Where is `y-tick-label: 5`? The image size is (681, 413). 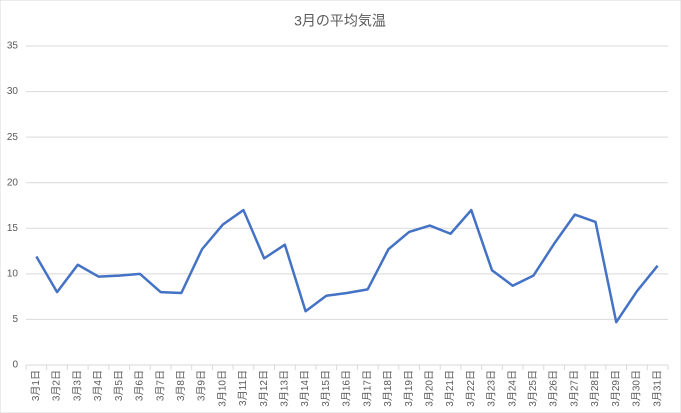 y-tick-label: 5 is located at coordinates (15, 319).